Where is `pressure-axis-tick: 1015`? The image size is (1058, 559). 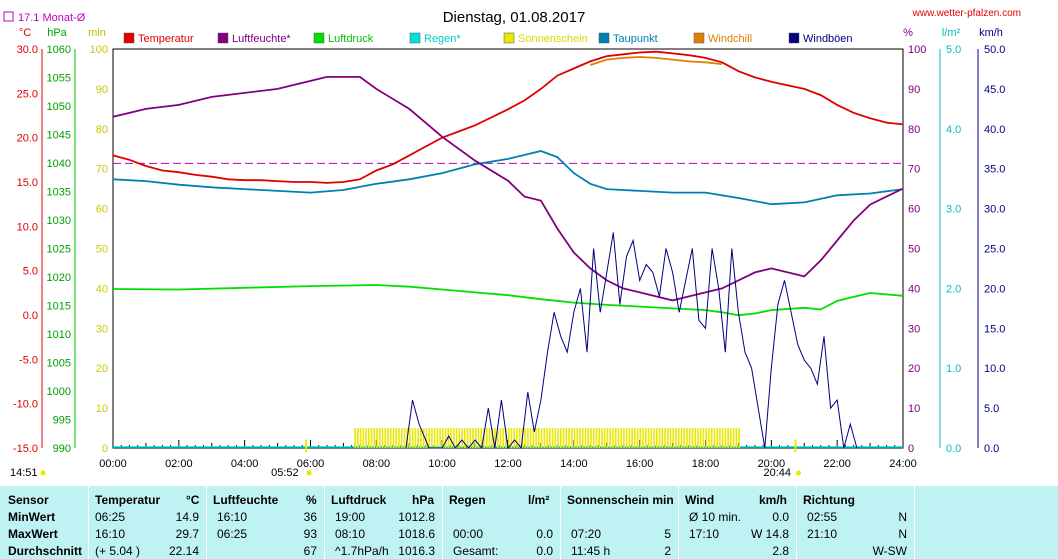 pressure-axis-tick: 1015 is located at coordinates (59, 307).